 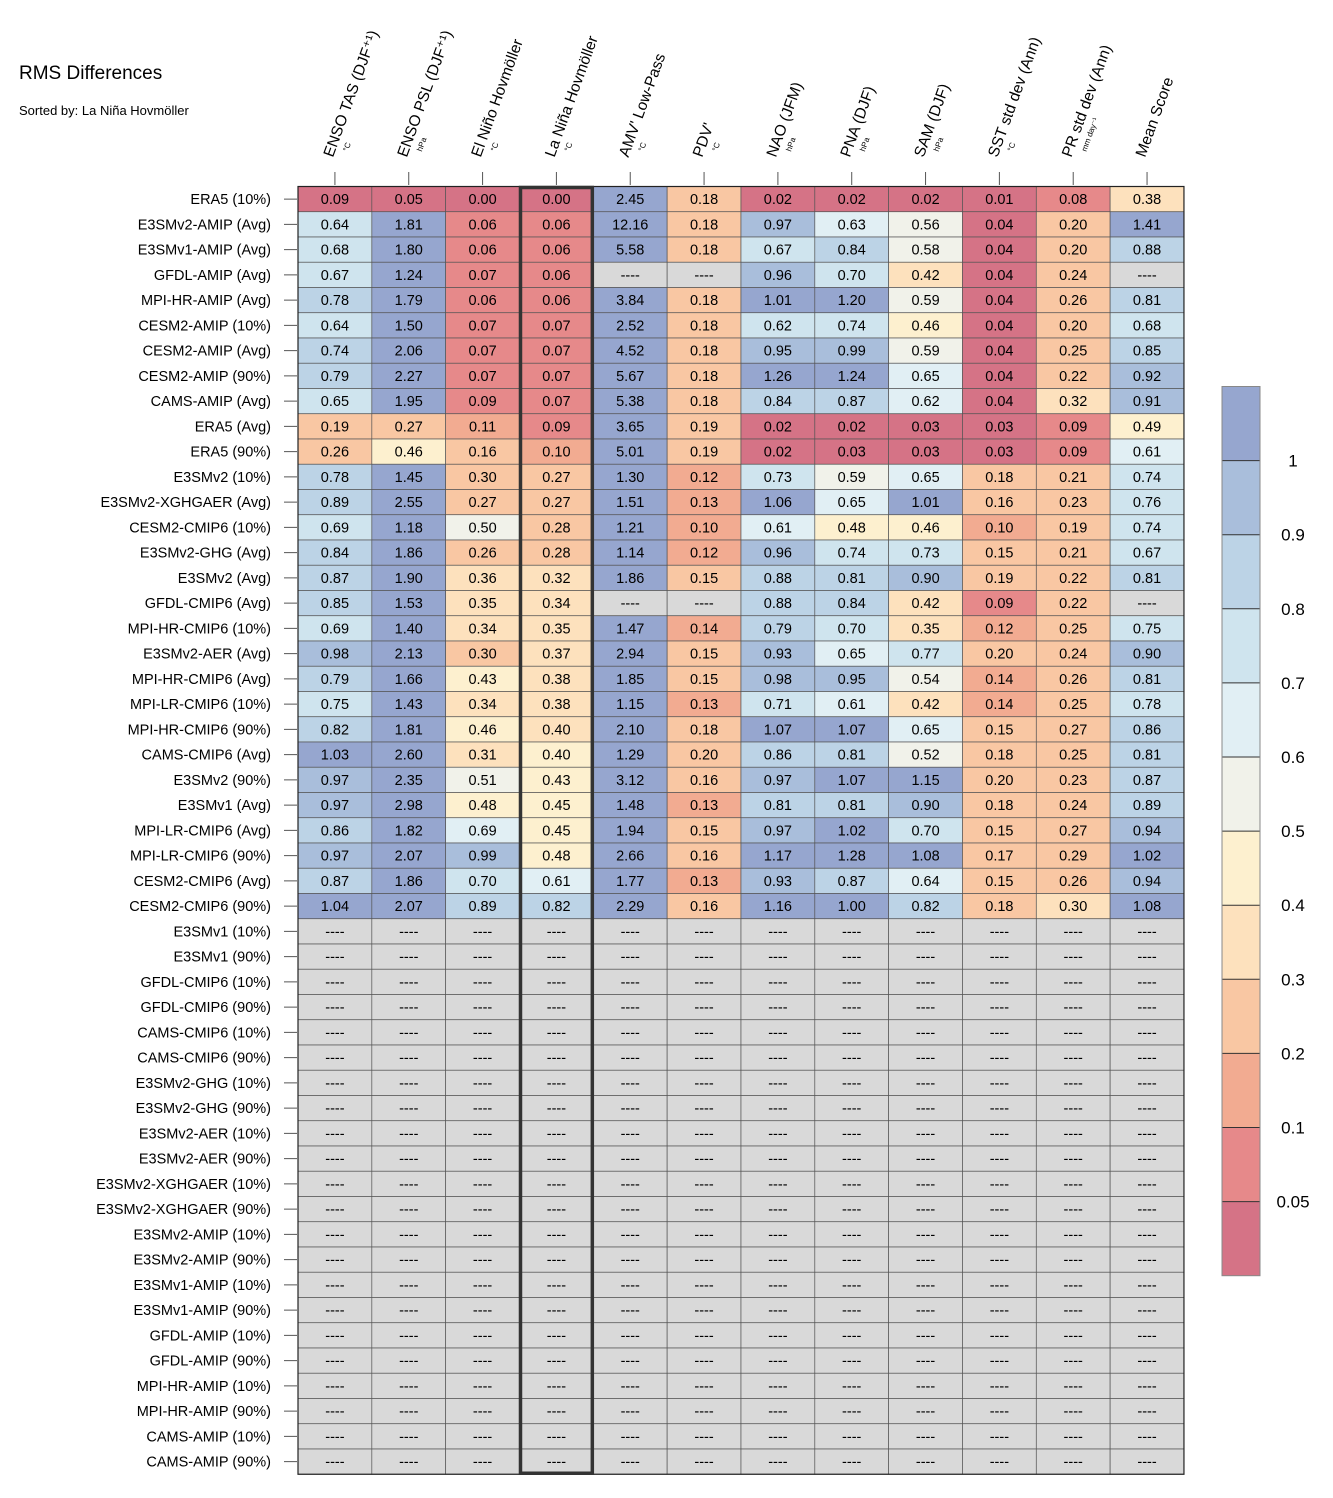 I want to click on cell-value: 0.92, so click(x=1147, y=377).